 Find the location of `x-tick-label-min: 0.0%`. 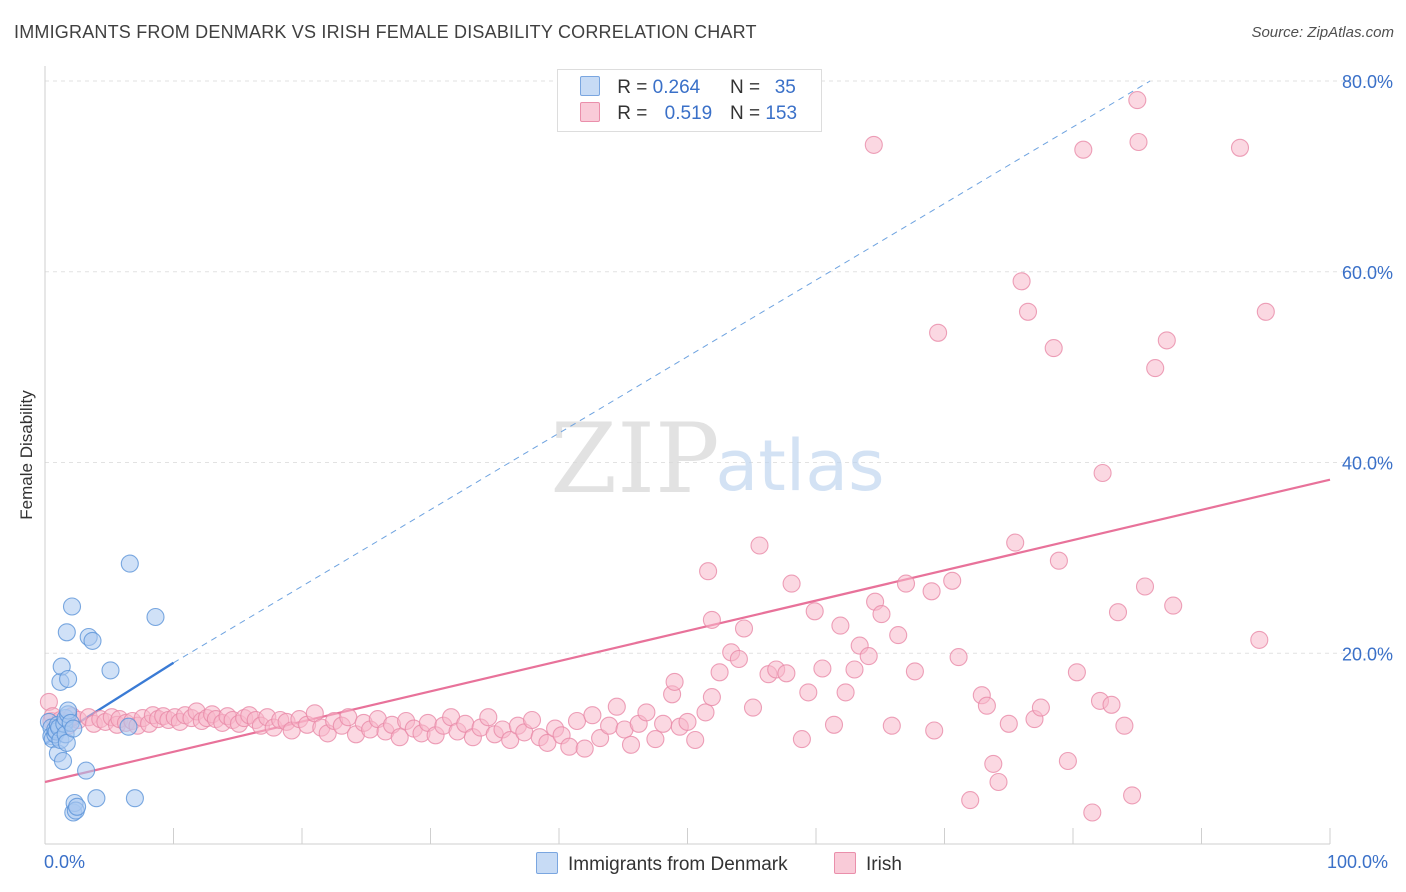

x-tick-label-min: 0.0% is located at coordinates (65, 862).